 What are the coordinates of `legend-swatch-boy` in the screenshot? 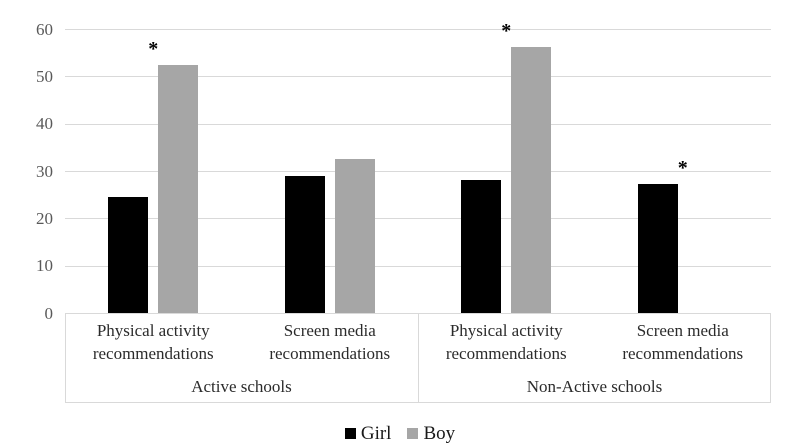 It's located at (413, 433).